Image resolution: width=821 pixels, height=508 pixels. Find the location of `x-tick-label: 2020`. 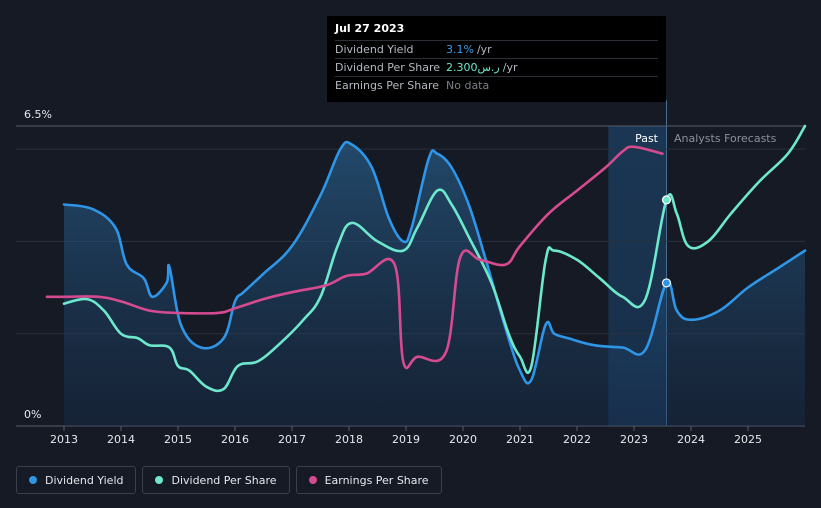

x-tick-label: 2020 is located at coordinates (463, 439).